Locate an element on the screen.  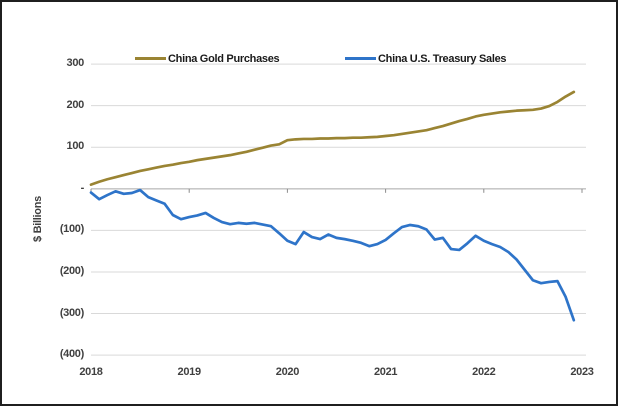
x-axis-tick-label: 2018 is located at coordinates (91, 372).